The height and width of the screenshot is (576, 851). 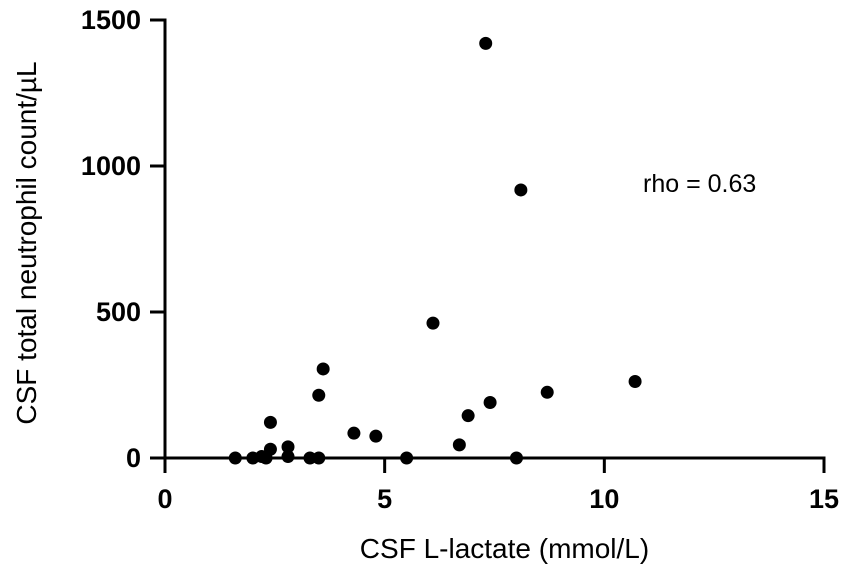 I want to click on y-tick-label: 0, so click(x=133, y=458).